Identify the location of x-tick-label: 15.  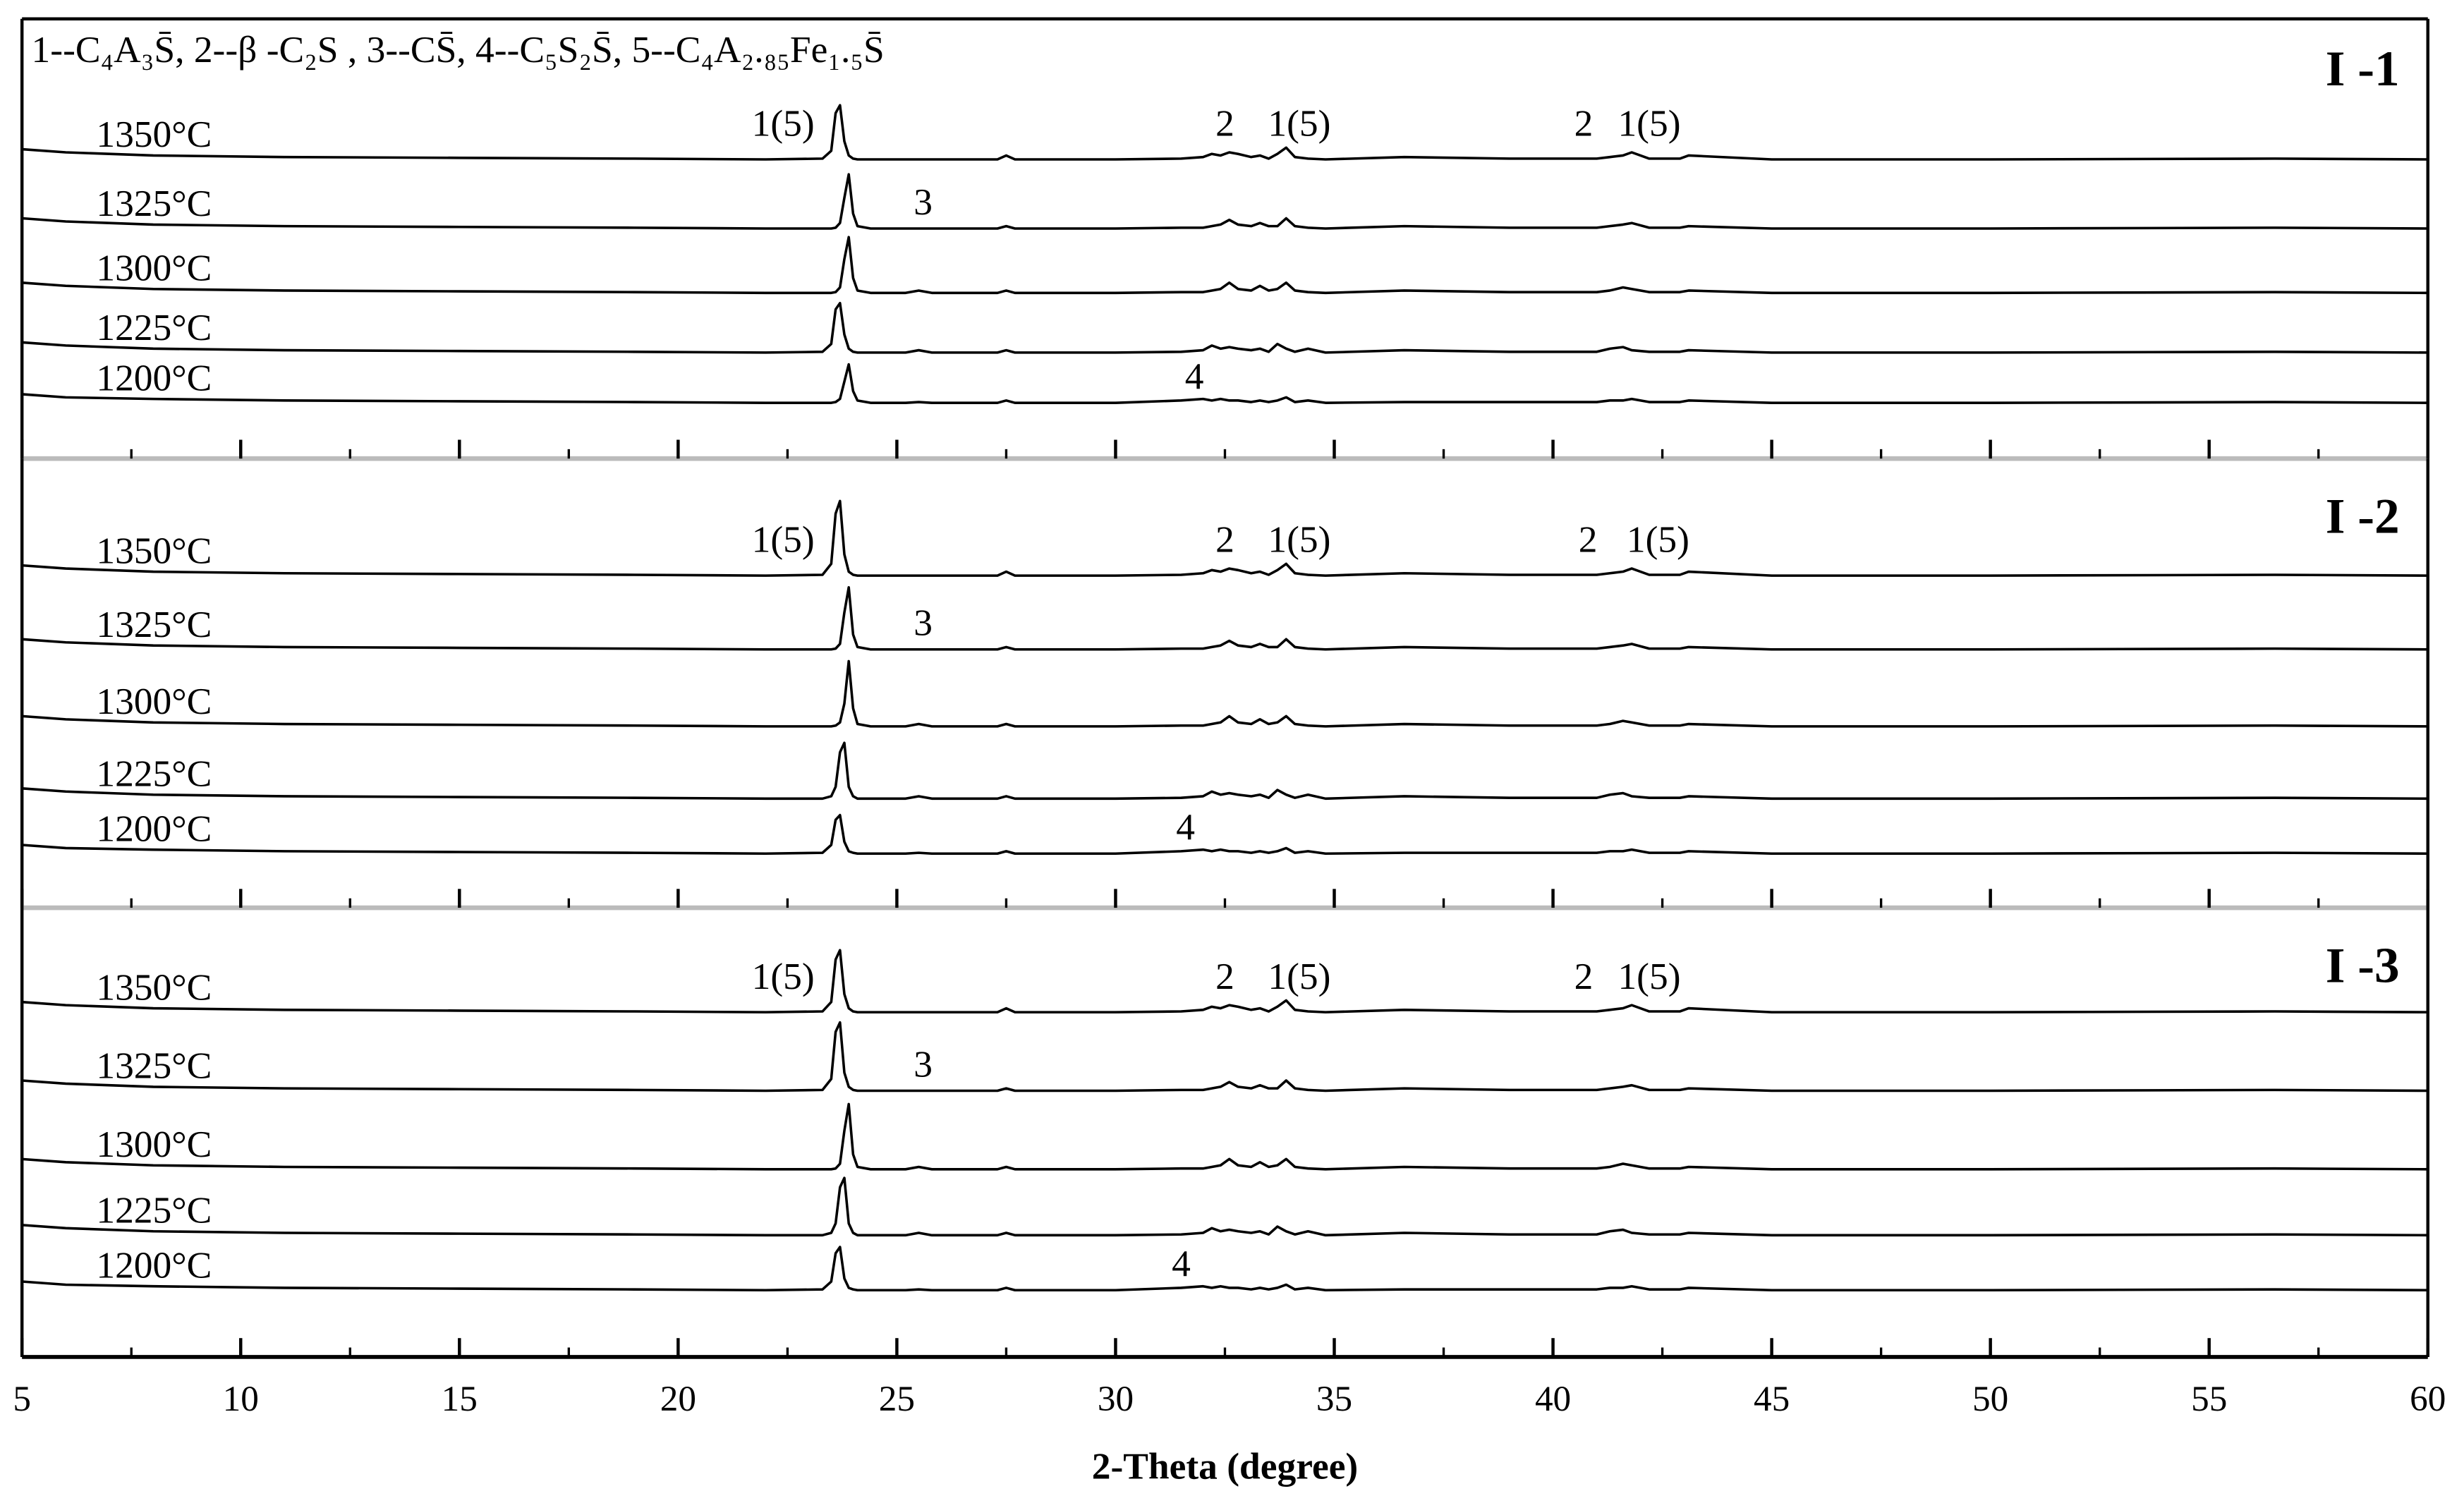
(460, 1399).